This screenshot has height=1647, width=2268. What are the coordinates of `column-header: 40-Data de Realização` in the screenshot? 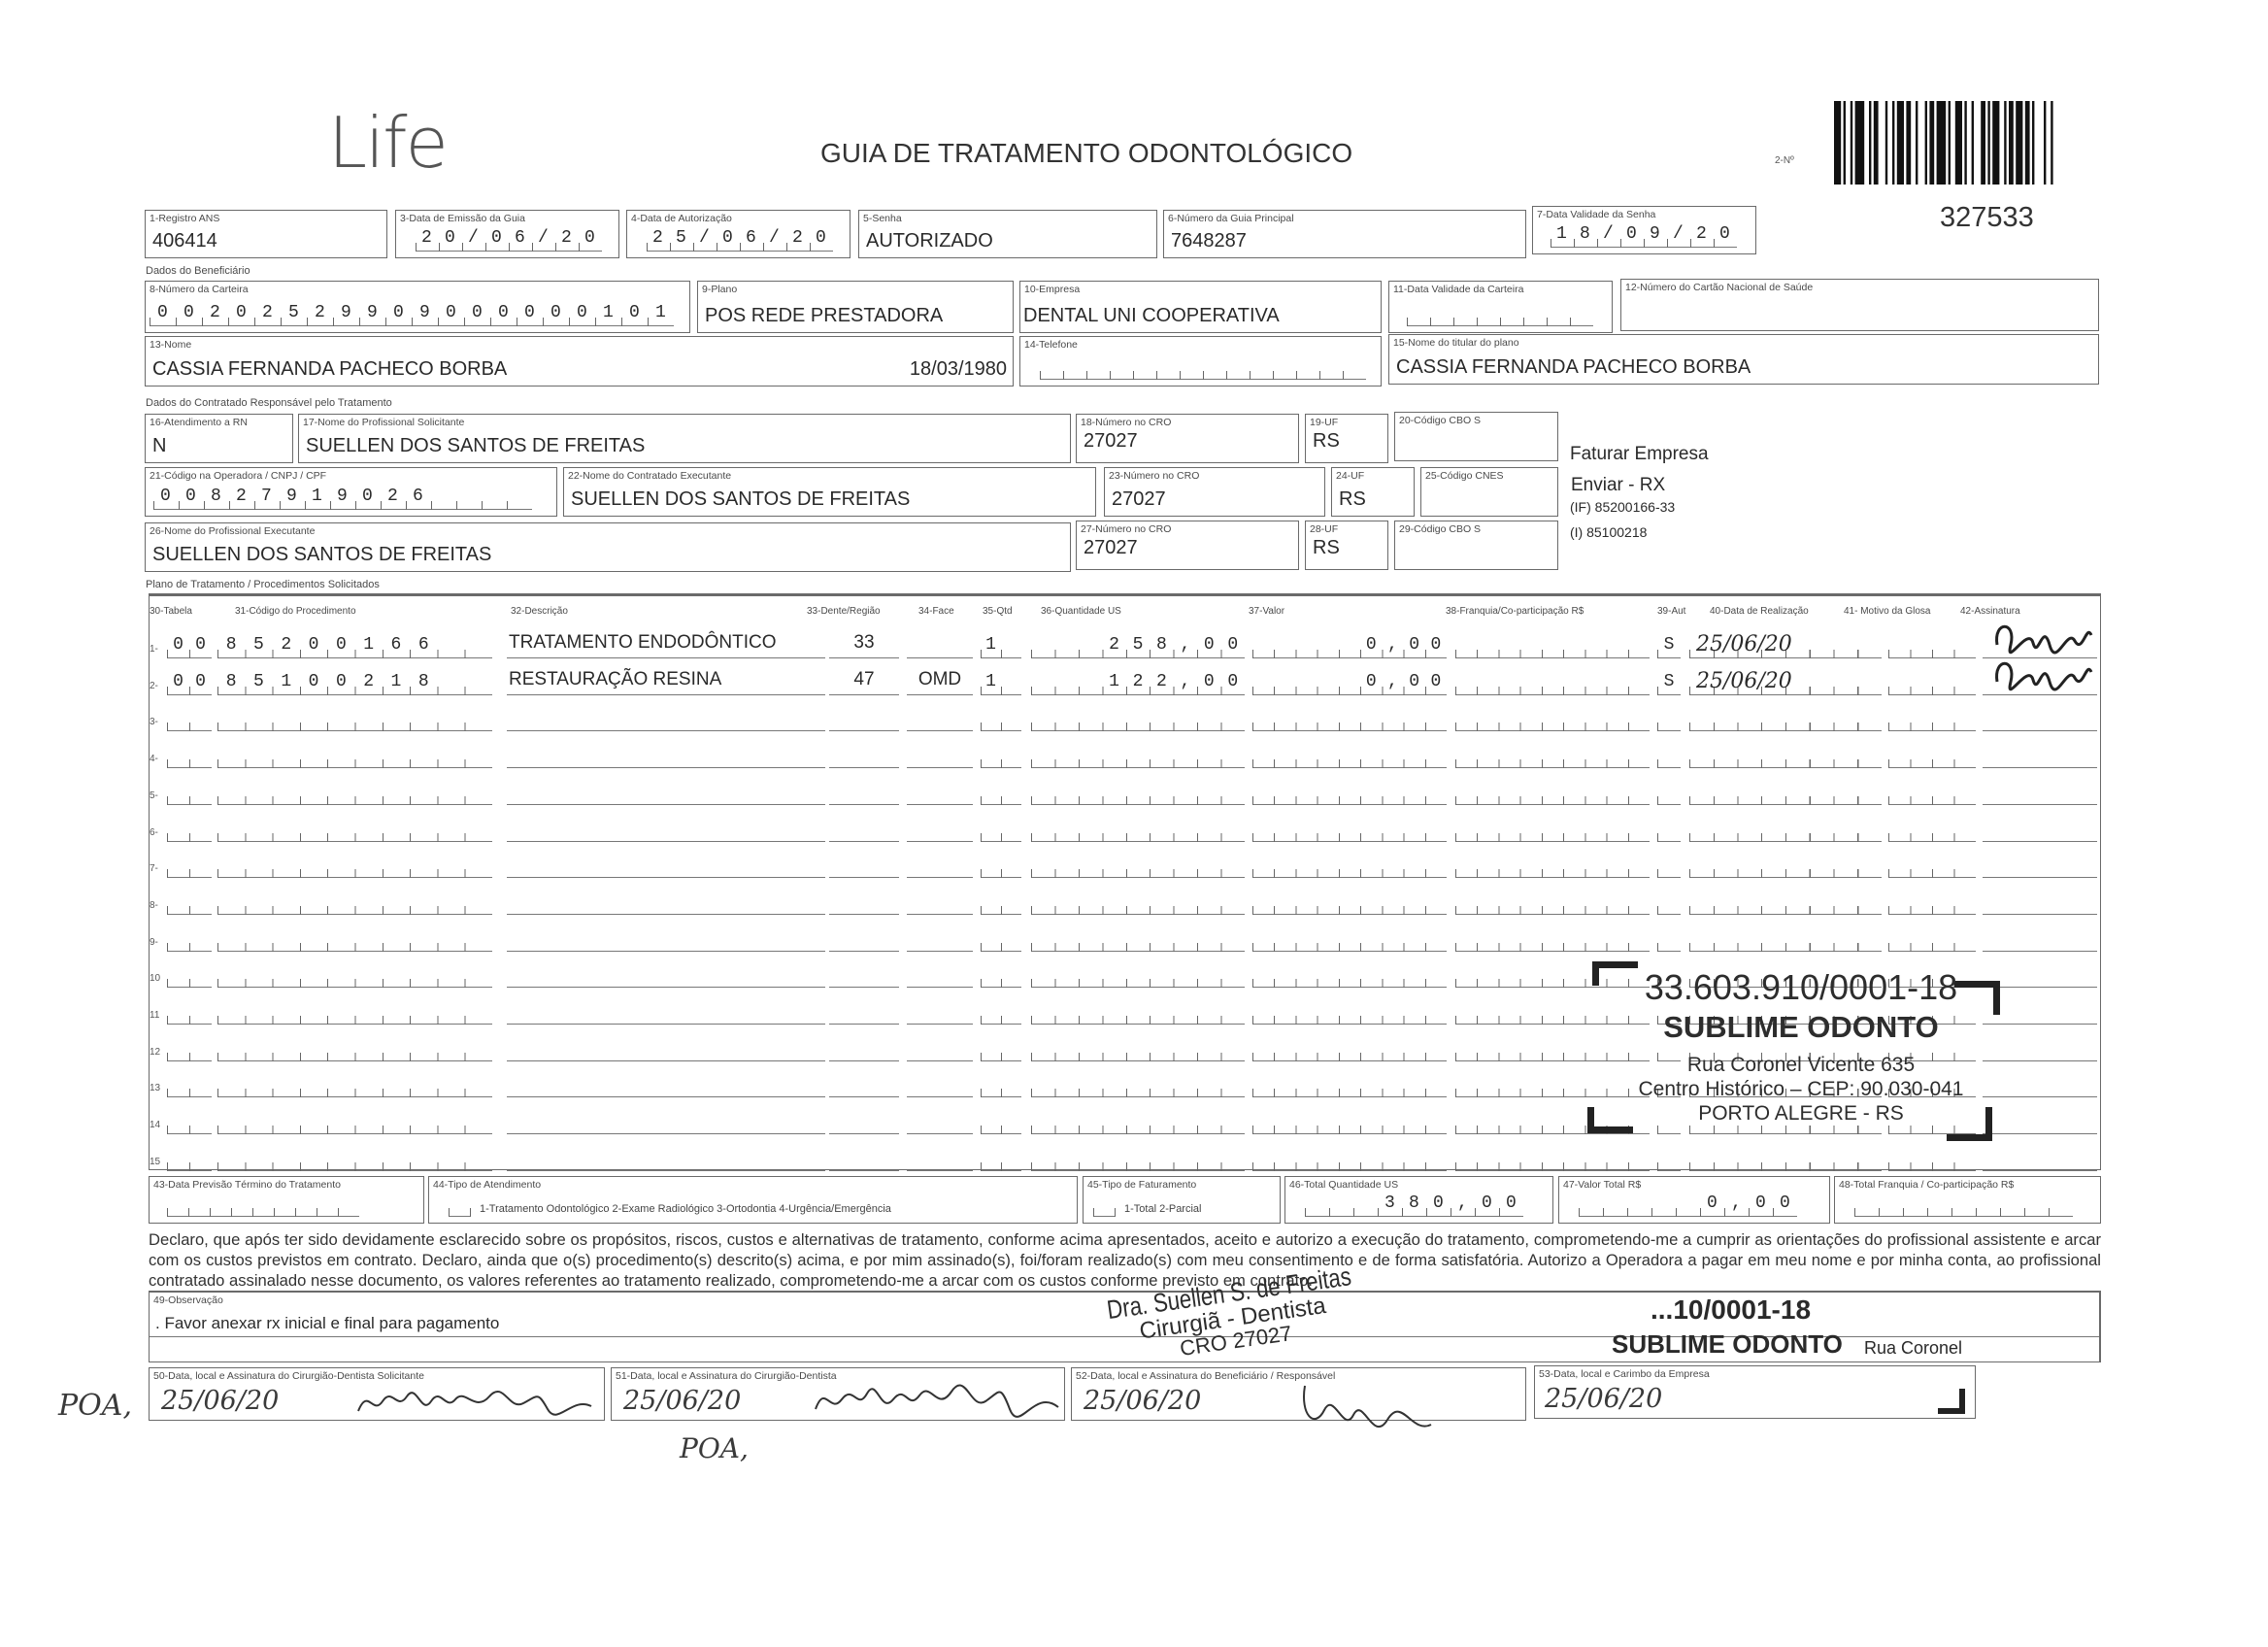 It's located at (1759, 611).